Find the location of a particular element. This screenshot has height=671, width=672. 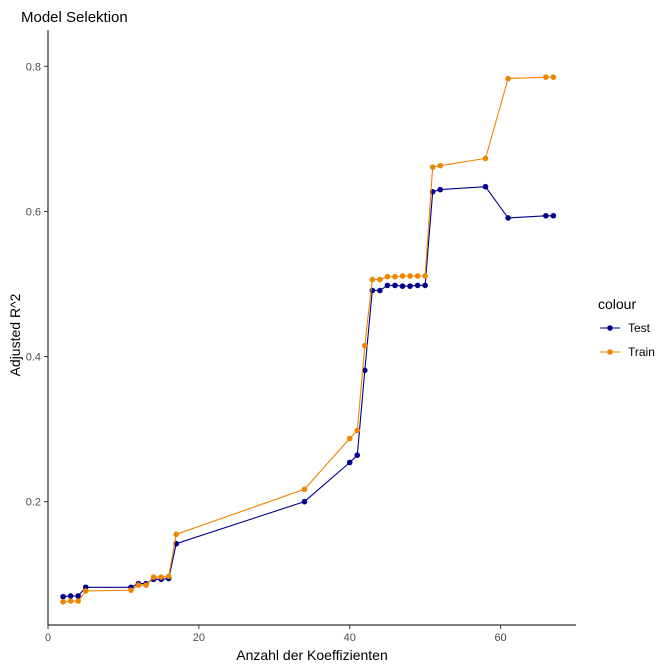

legend-item-test: Test is located at coordinates (625, 328).